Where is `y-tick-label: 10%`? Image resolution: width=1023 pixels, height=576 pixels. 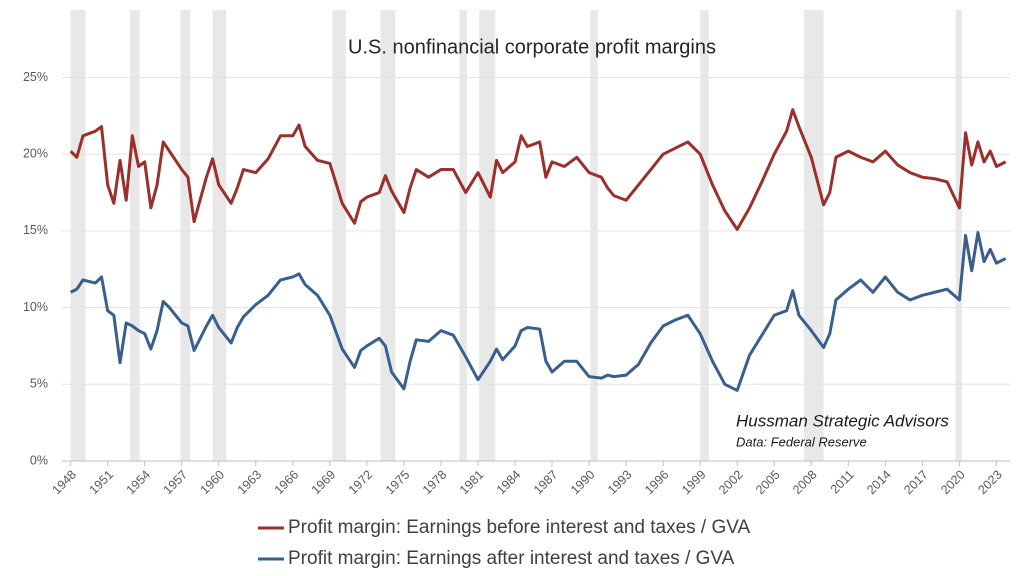
y-tick-label: 10% is located at coordinates (35, 307).